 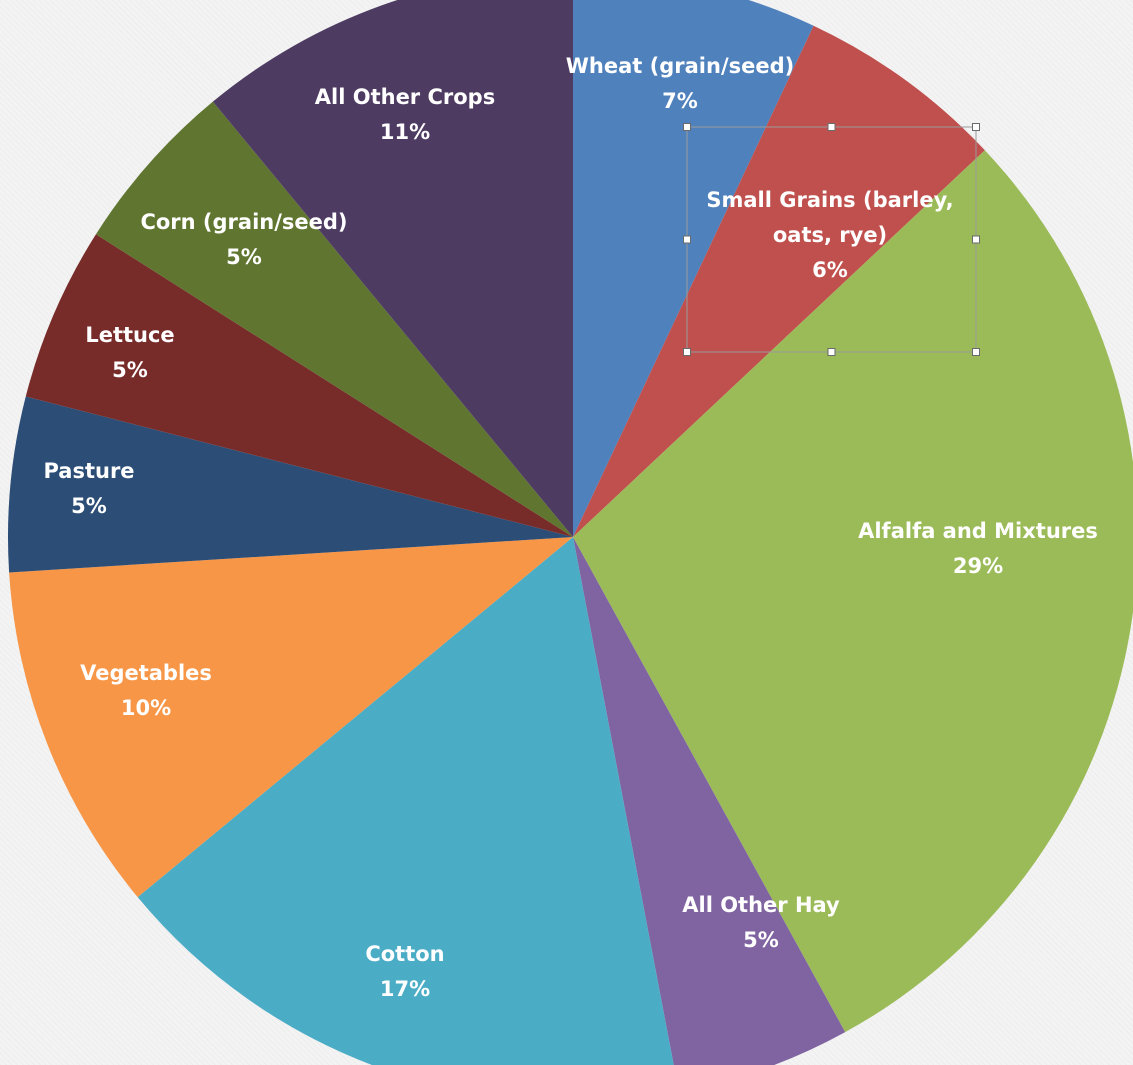 What do you see at coordinates (405, 97) in the screenshot?
I see `data-label-name: All Other Crops` at bounding box center [405, 97].